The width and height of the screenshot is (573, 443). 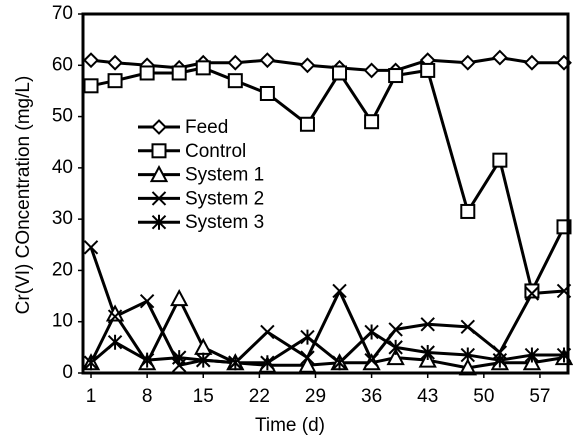 I want to click on x-tick-label: 50, so click(x=483, y=396).